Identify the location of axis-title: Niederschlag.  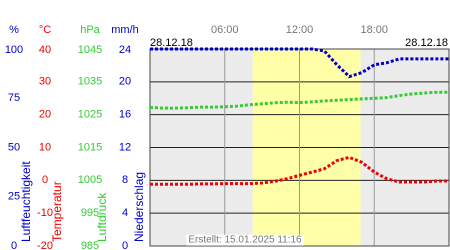
(139, 207).